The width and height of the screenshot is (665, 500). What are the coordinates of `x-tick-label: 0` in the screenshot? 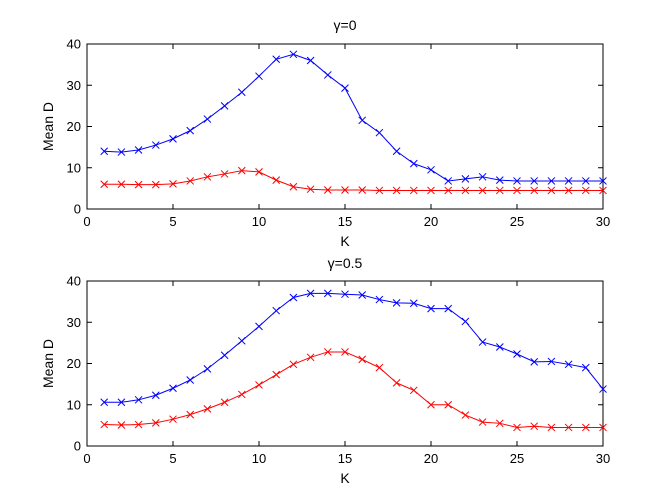 It's located at (86, 221).